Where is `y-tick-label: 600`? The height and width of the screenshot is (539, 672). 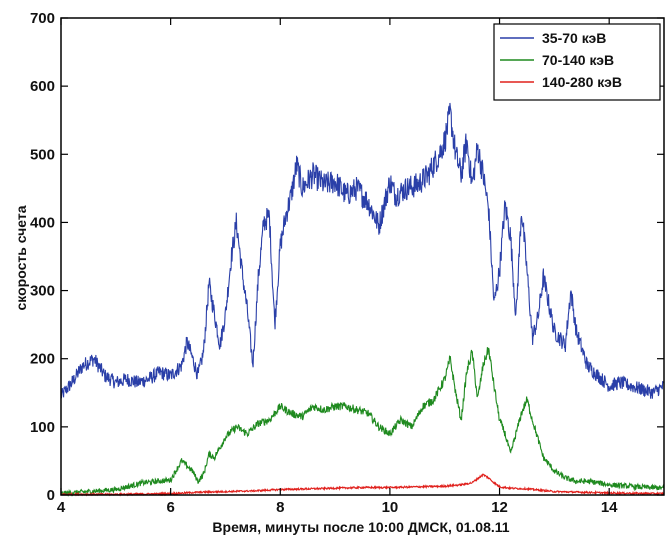 y-tick-label: 600 is located at coordinates (42, 86).